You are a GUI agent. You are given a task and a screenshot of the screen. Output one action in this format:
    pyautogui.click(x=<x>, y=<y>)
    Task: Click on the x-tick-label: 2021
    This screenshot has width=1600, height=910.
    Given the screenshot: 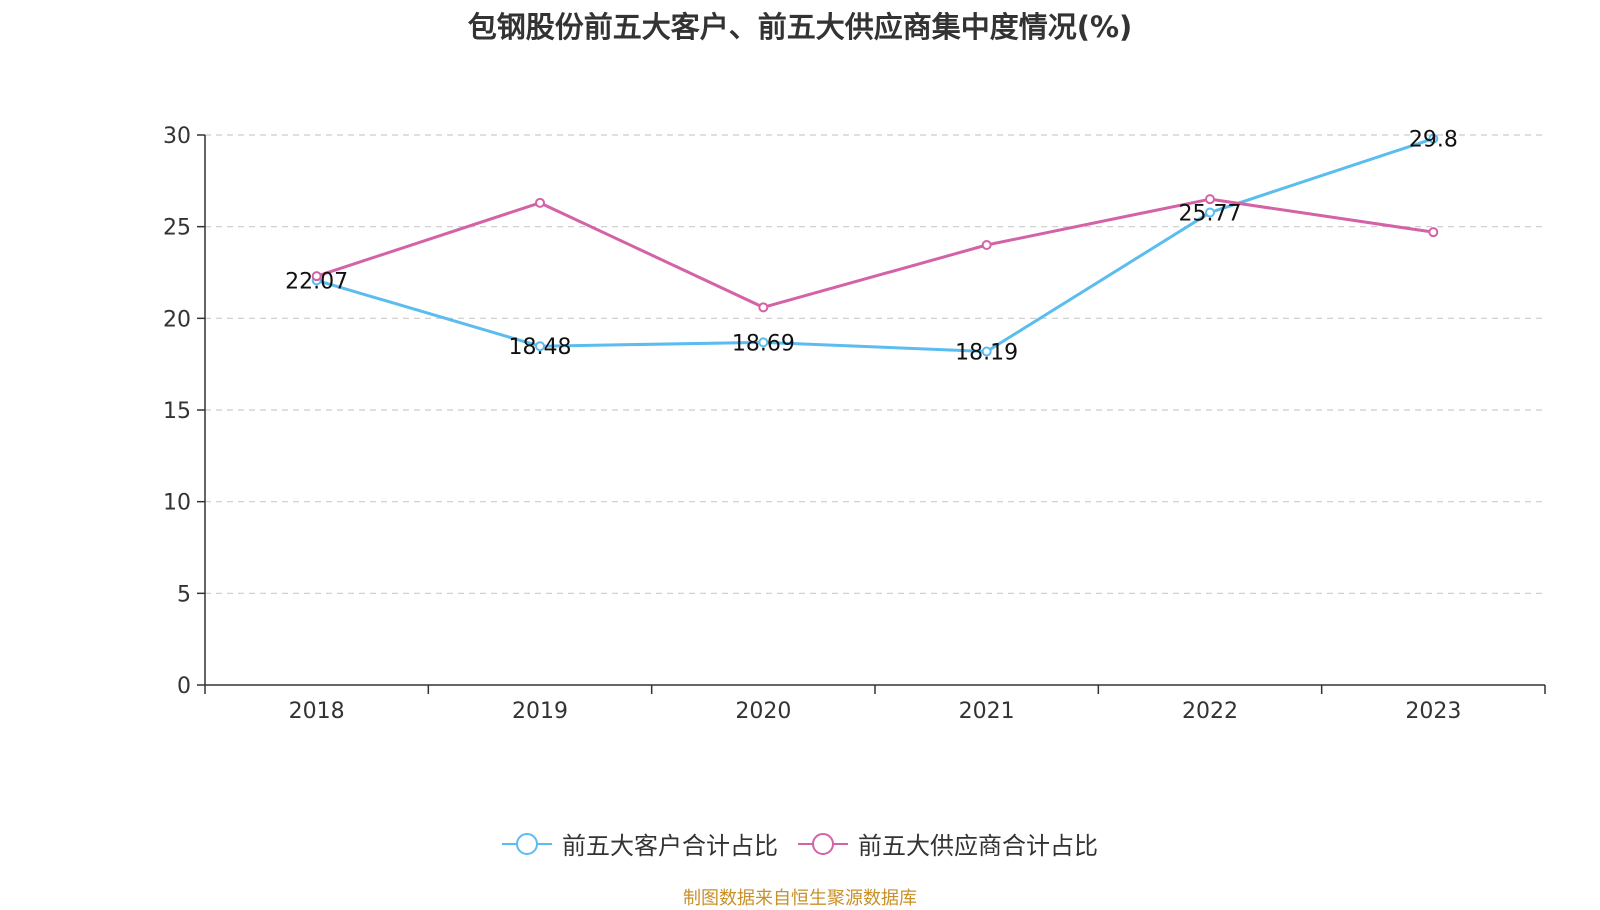 What is the action you would take?
    pyautogui.click(x=987, y=711)
    